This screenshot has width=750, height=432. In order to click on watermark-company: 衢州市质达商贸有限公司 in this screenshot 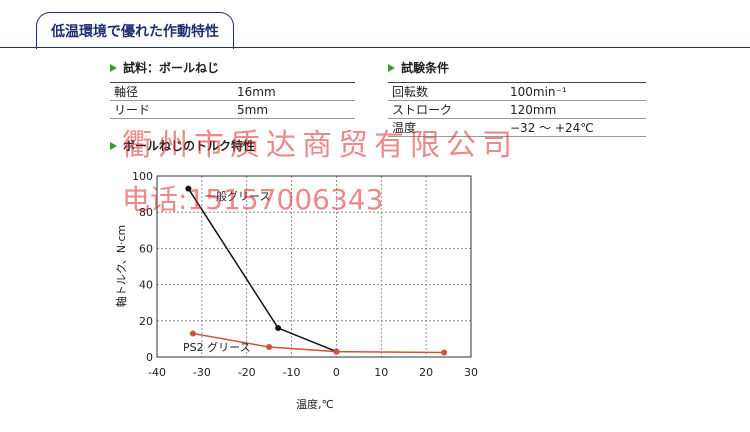, I will do `click(320, 145)`.